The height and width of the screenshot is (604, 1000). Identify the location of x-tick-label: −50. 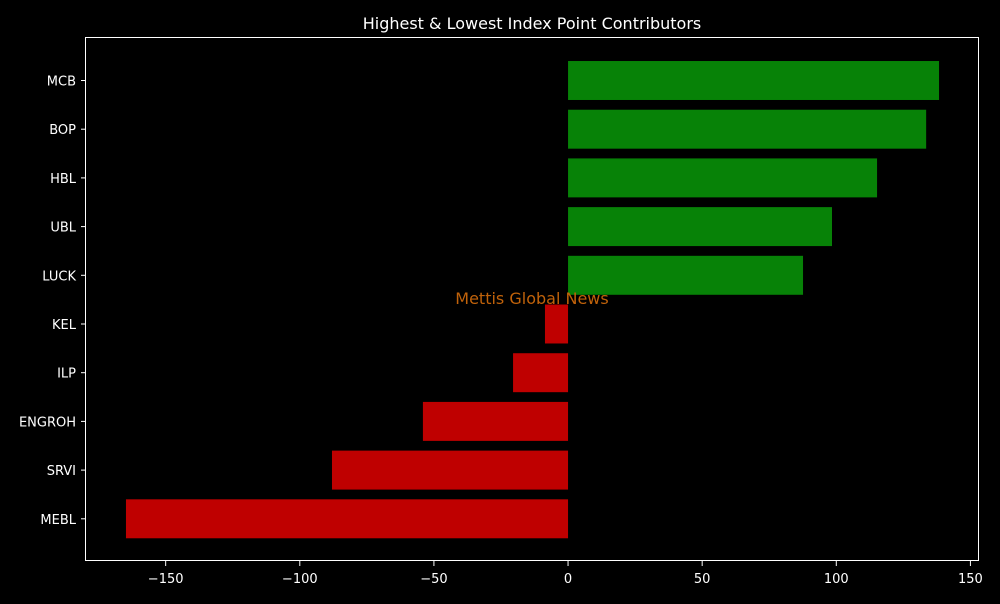
(433, 579).